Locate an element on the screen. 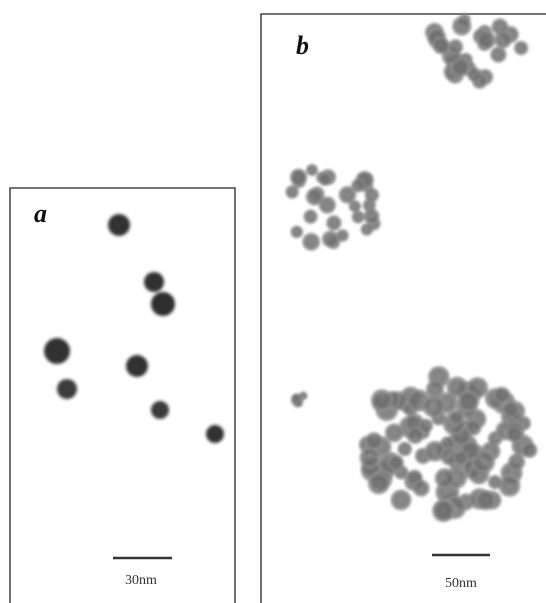  scale-label: 50nm is located at coordinates (461, 583).